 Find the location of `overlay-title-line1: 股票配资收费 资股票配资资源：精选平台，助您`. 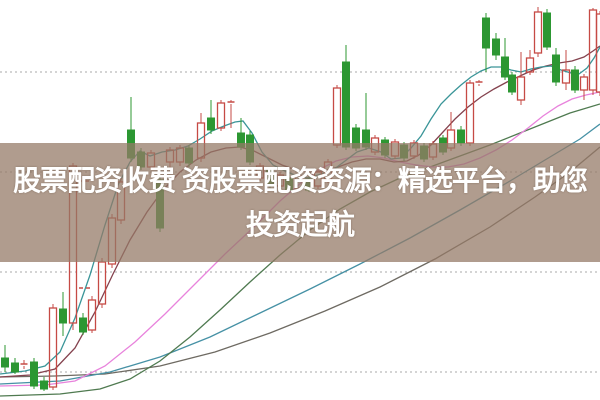

overlay-title-line1: 股票配资收费 资股票配资资源：精选平台，助您 is located at coordinates (300, 180).